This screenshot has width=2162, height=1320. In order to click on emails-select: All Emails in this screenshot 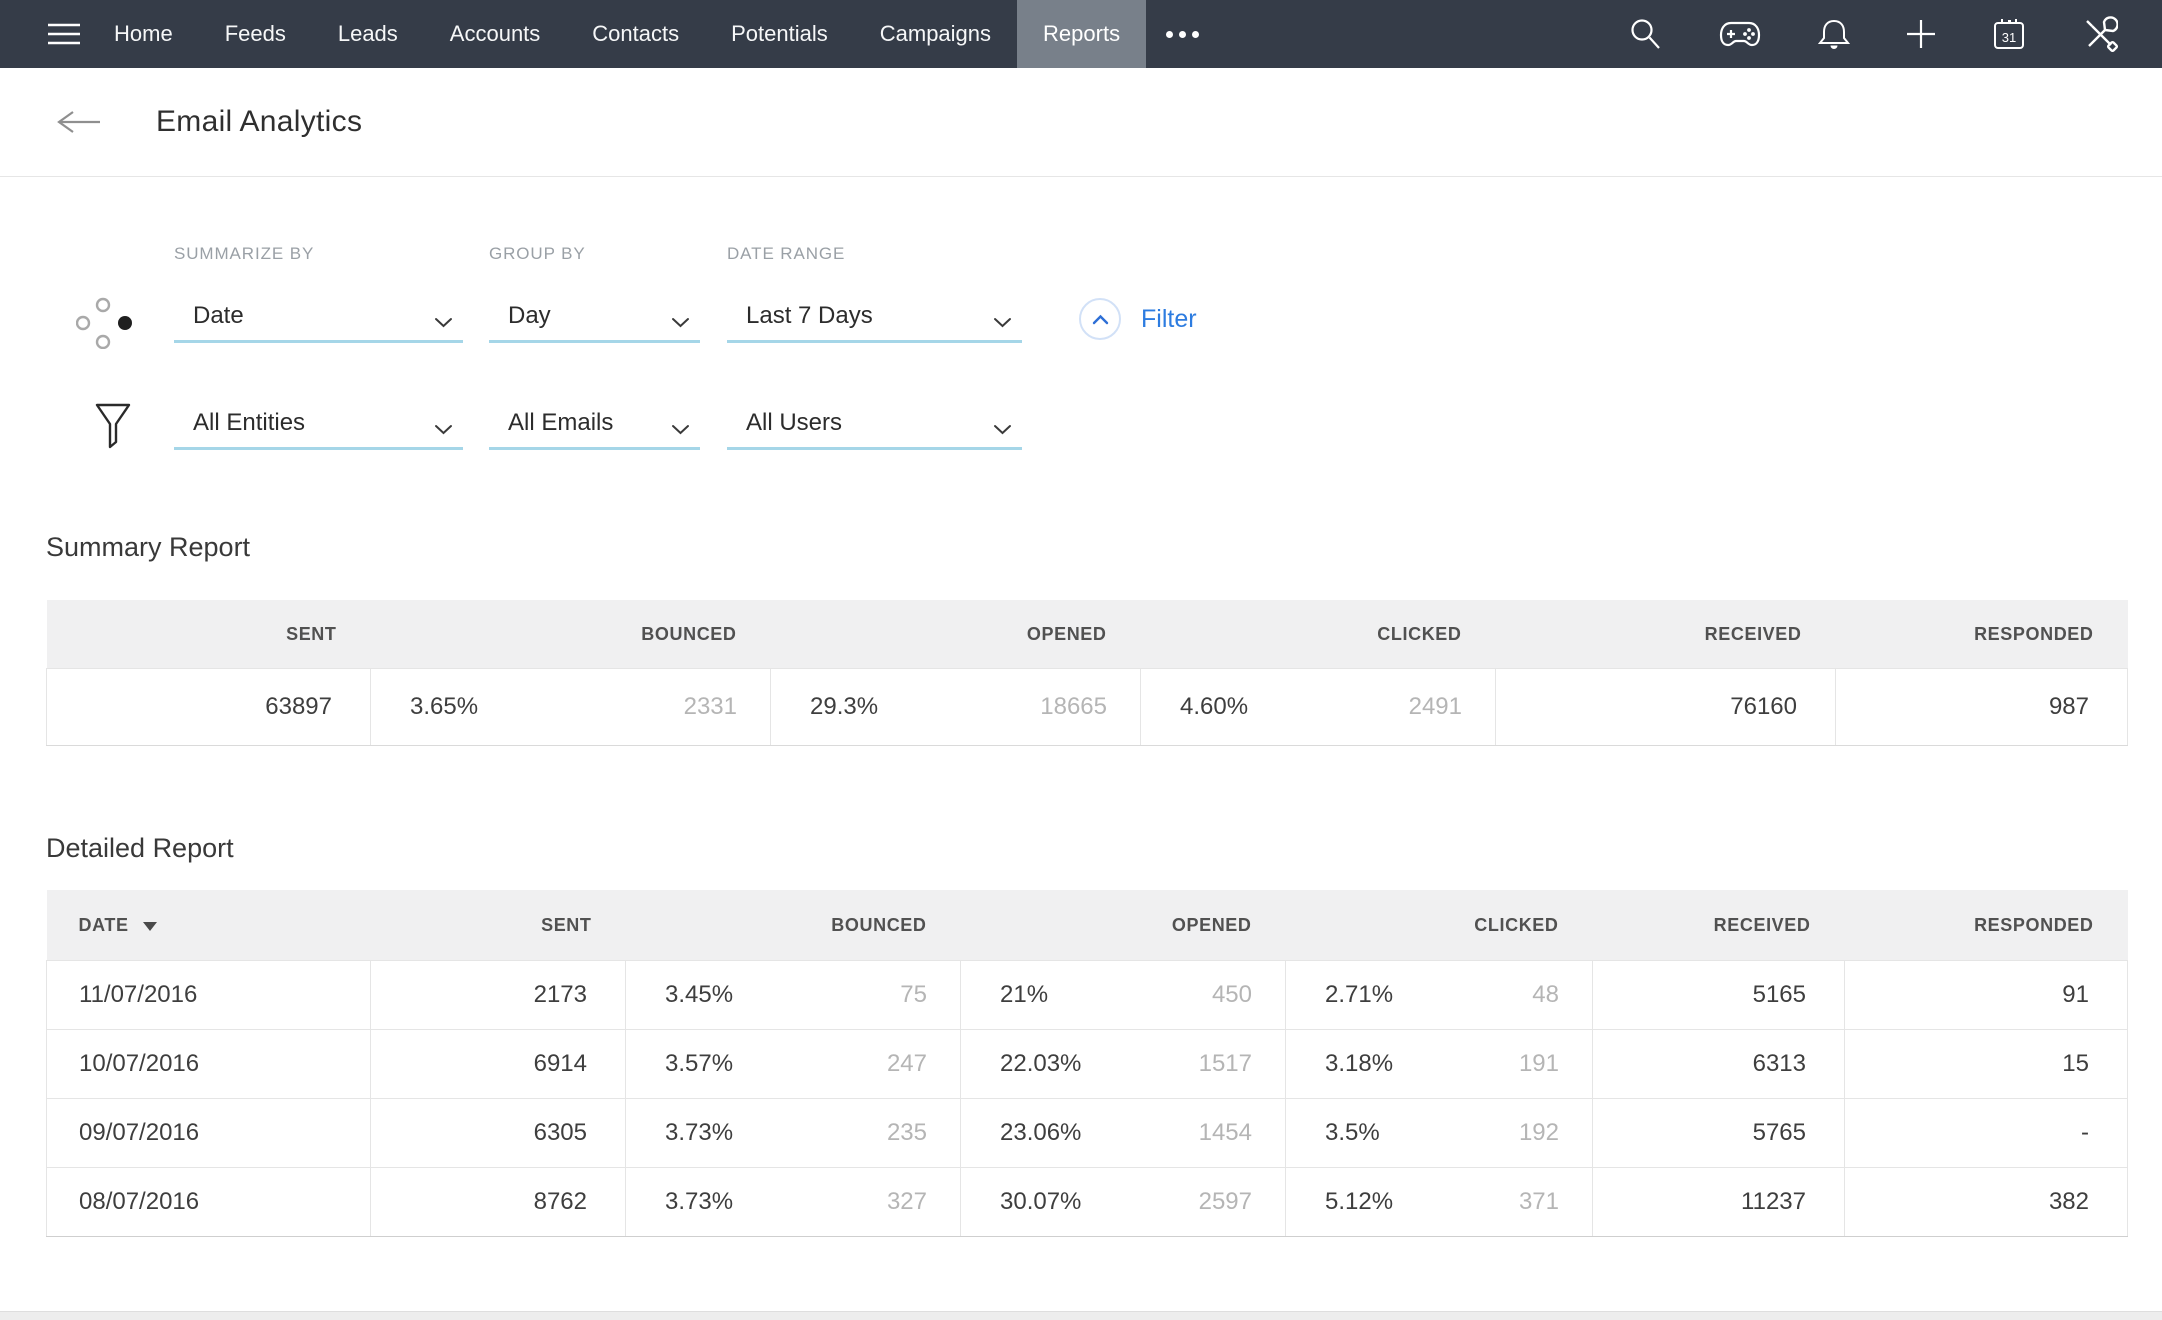, I will do `click(594, 426)`.